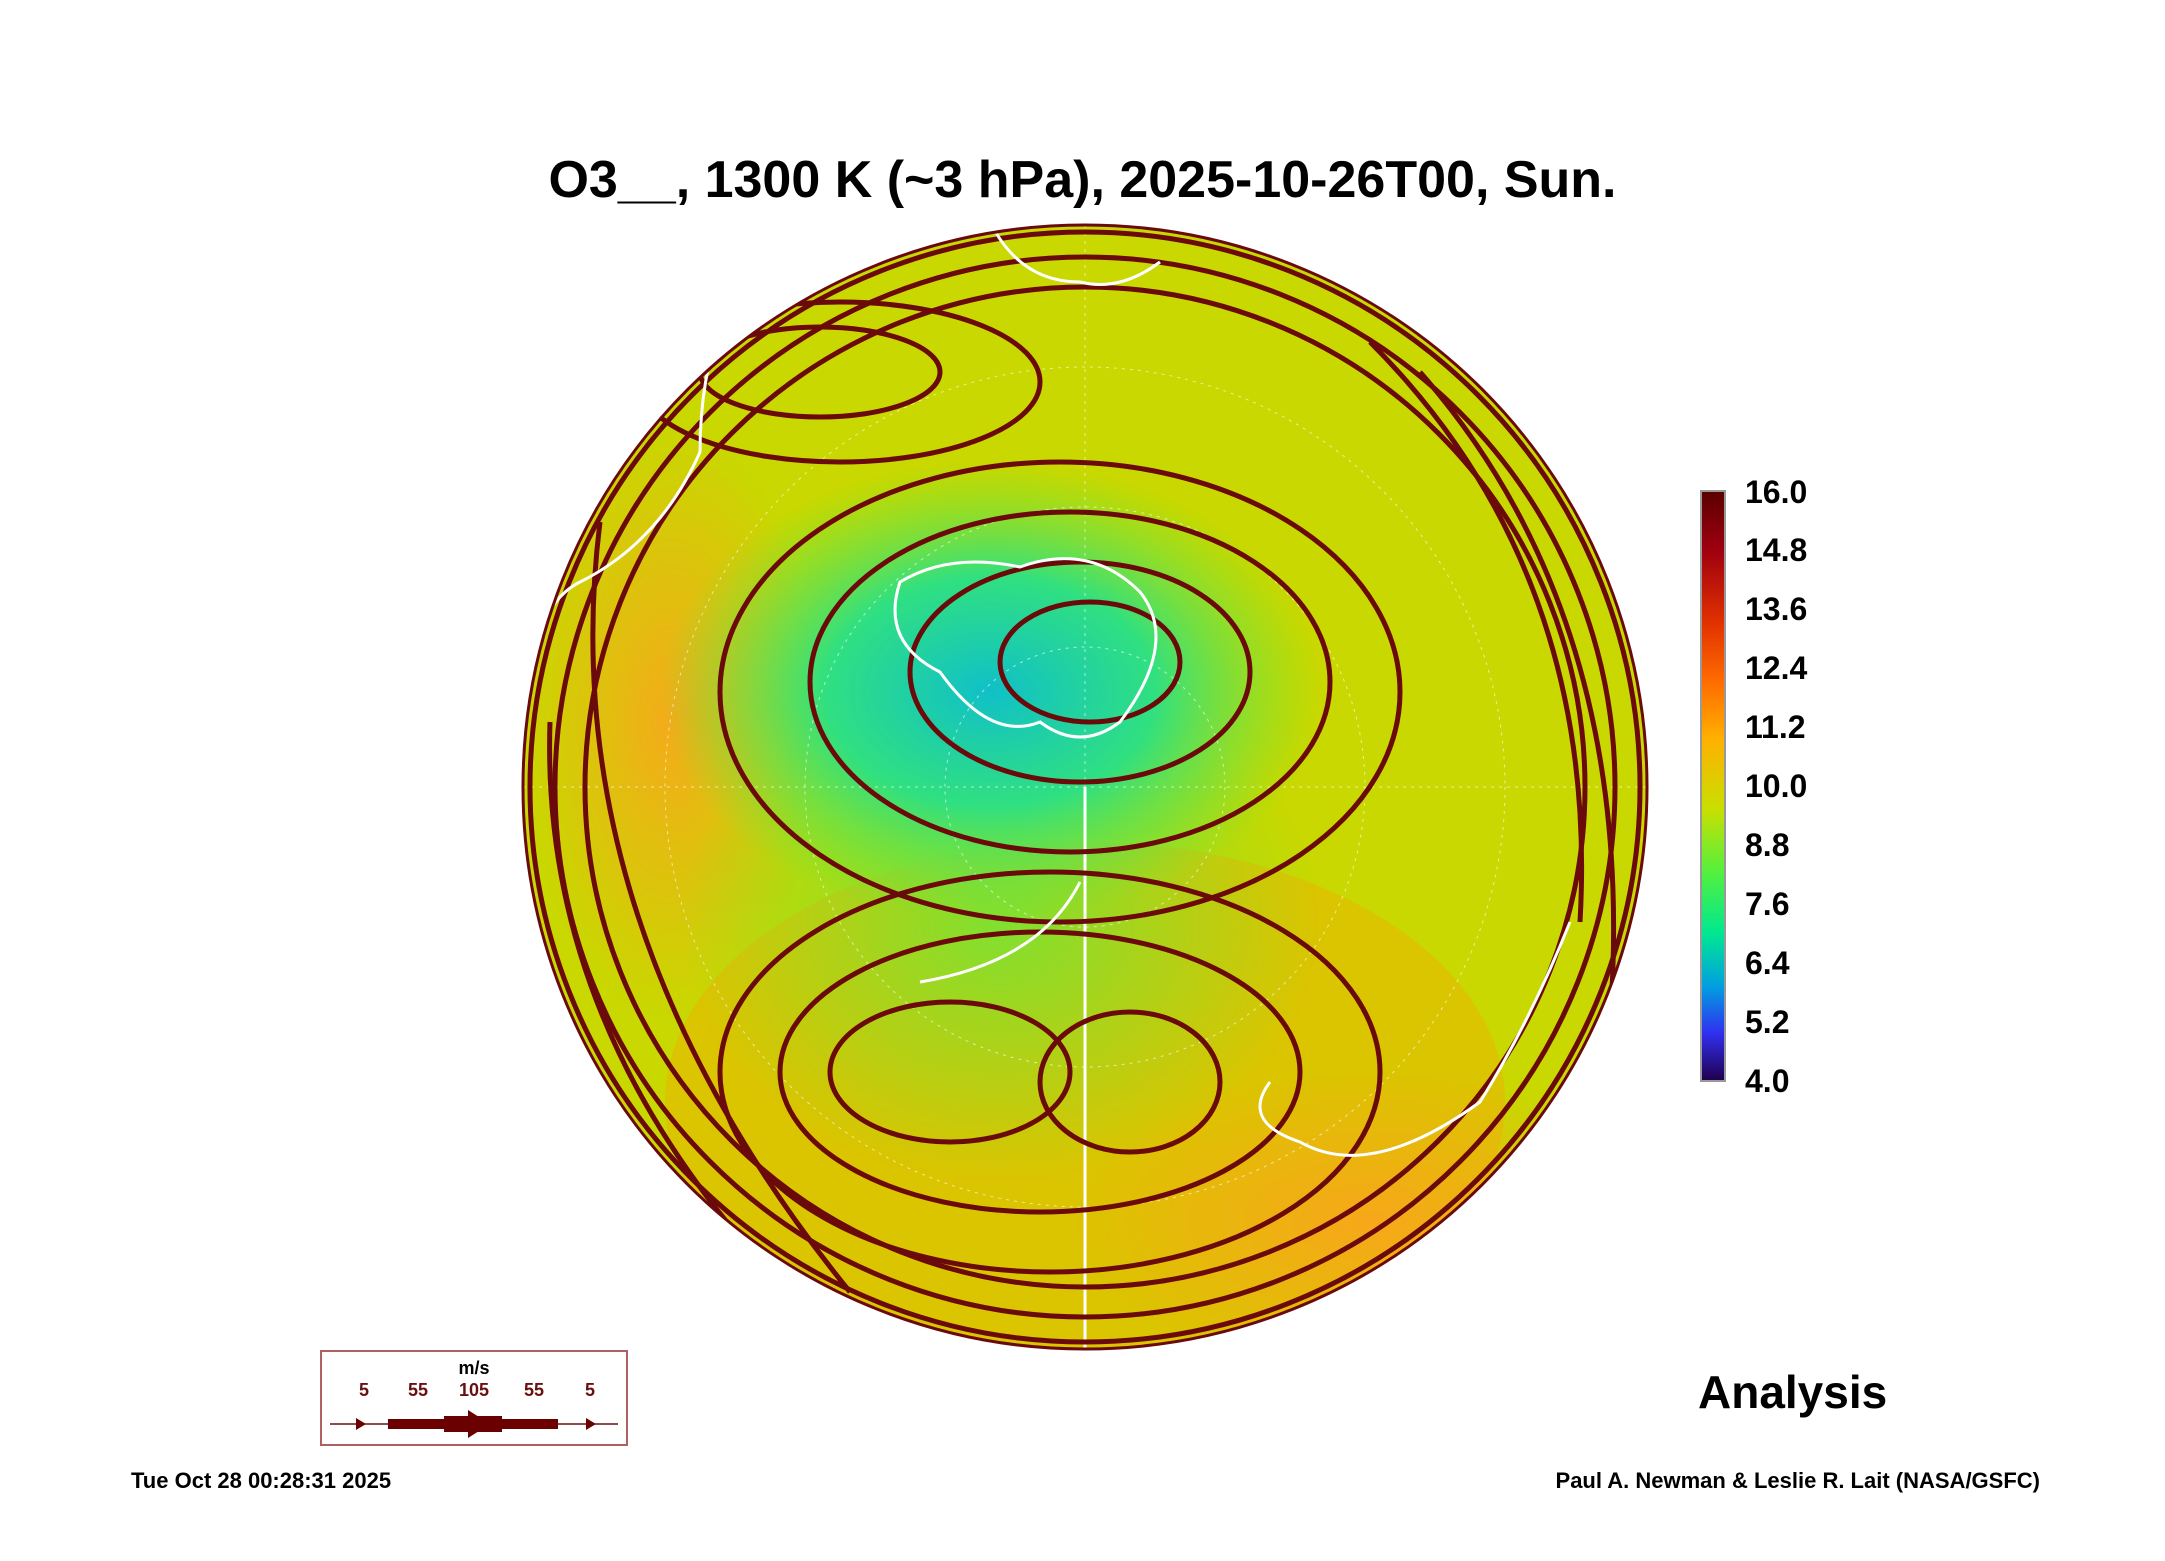 Image resolution: width=2165 pixels, height=1561 pixels. Describe the element at coordinates (1767, 1081) in the screenshot. I see `colorbar-label: 4.0` at that location.